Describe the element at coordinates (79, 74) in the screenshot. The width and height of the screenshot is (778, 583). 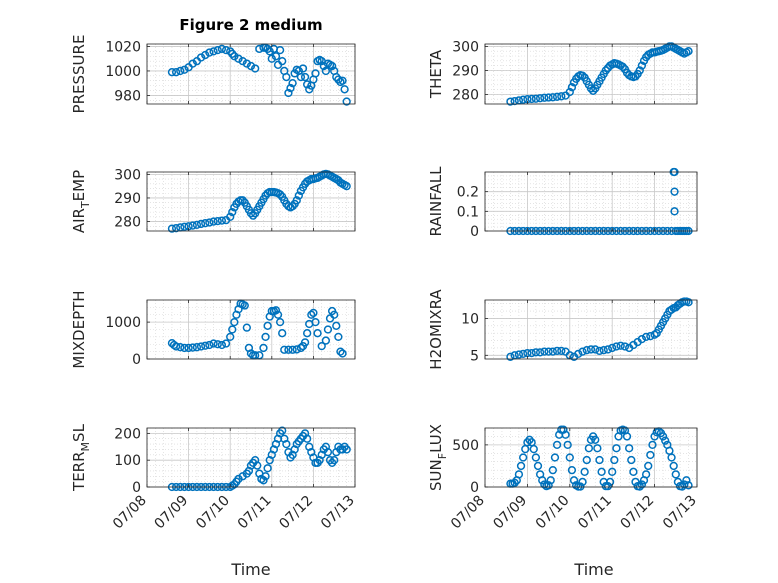
I see `y-axis-label: PRESSURE` at that location.